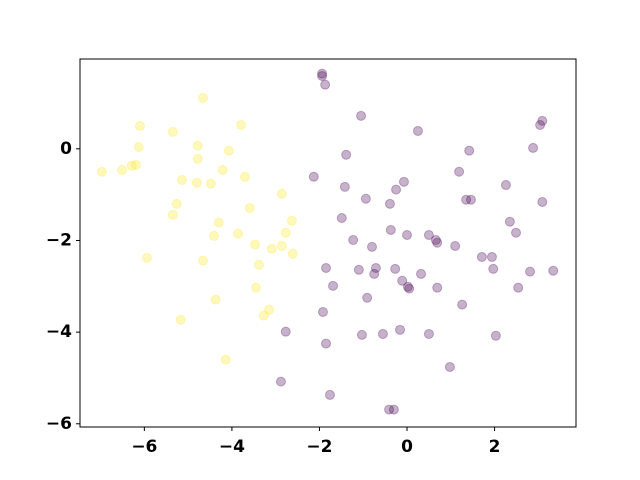 This screenshot has height=480, width=640. I want to click on y-tick-label: −4, so click(59, 332).